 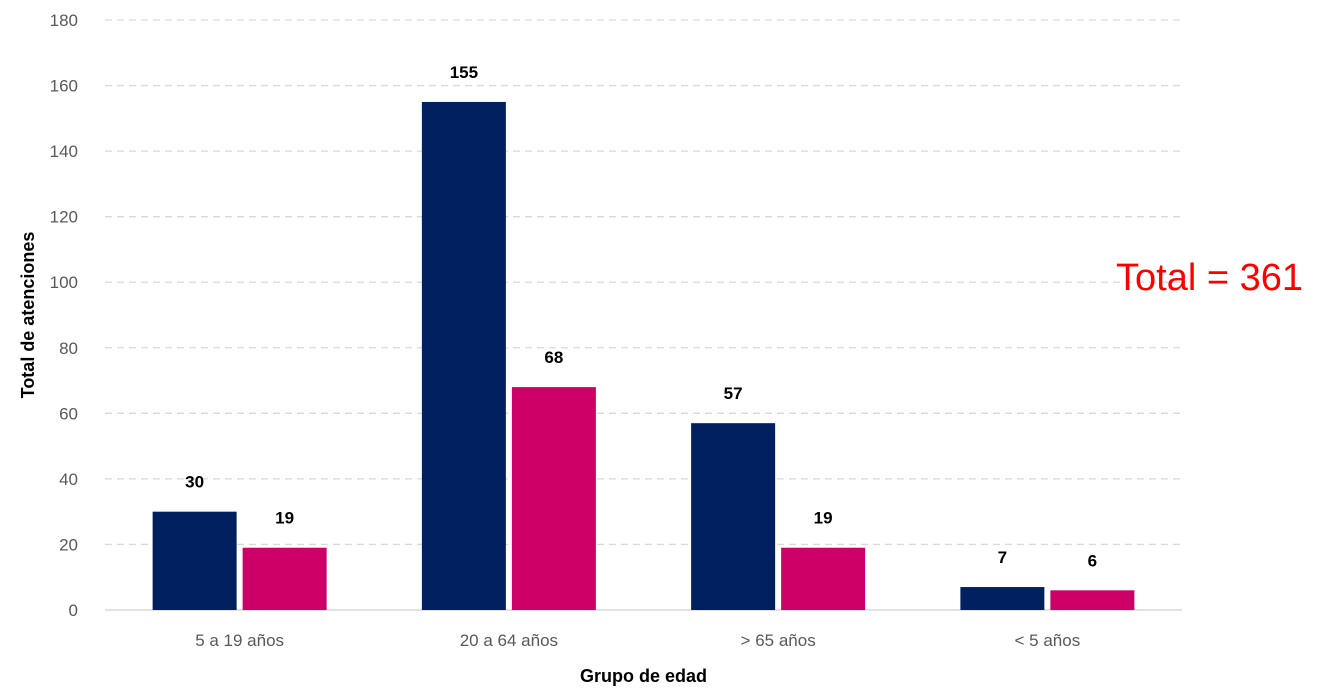 What do you see at coordinates (68, 544) in the screenshot?
I see `y-tick-label: 20` at bounding box center [68, 544].